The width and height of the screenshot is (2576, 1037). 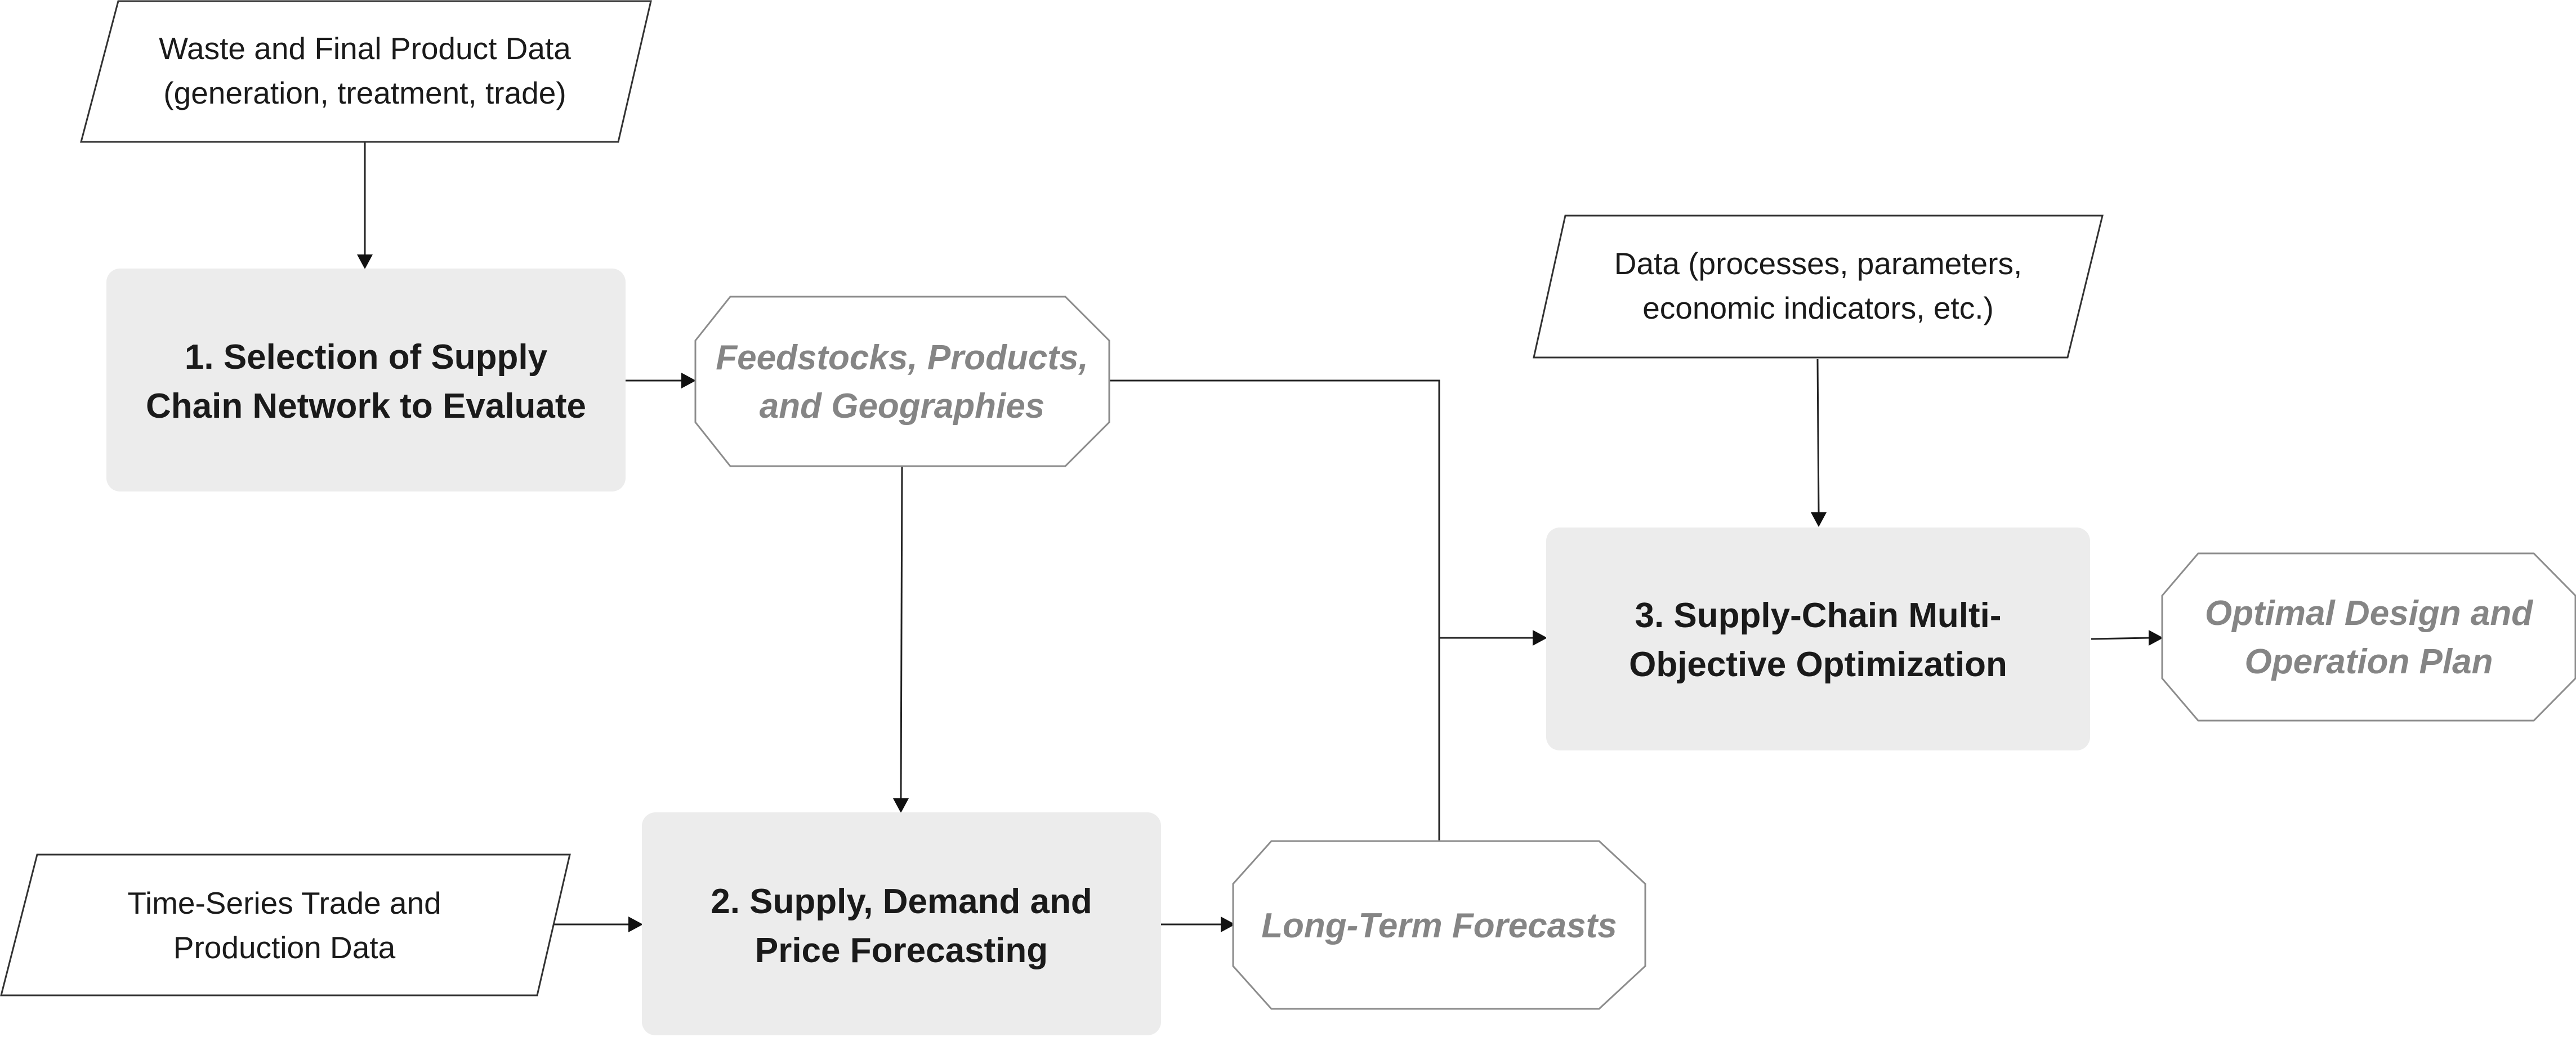 I want to click on output-feedstocks-line-2: and Geographies, so click(x=902, y=407).